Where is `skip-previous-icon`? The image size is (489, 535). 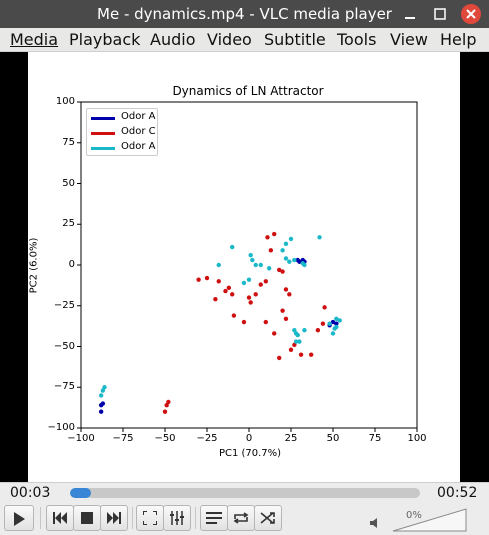
skip-previous-icon is located at coordinates (60, 518).